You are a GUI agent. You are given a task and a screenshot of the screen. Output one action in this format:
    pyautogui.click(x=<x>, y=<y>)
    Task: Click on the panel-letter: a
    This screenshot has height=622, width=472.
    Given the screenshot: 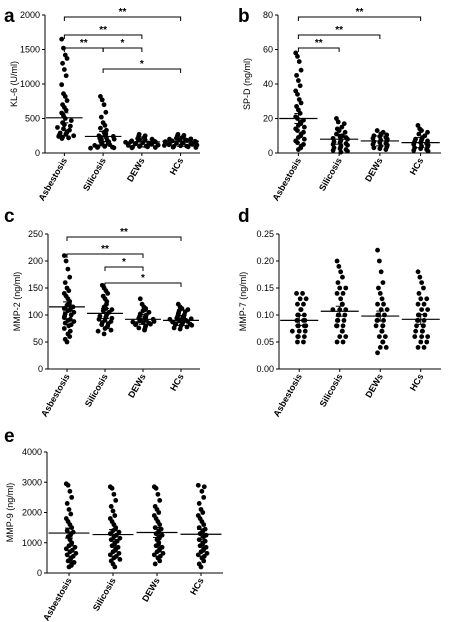 What is the action you would take?
    pyautogui.click(x=9, y=16)
    